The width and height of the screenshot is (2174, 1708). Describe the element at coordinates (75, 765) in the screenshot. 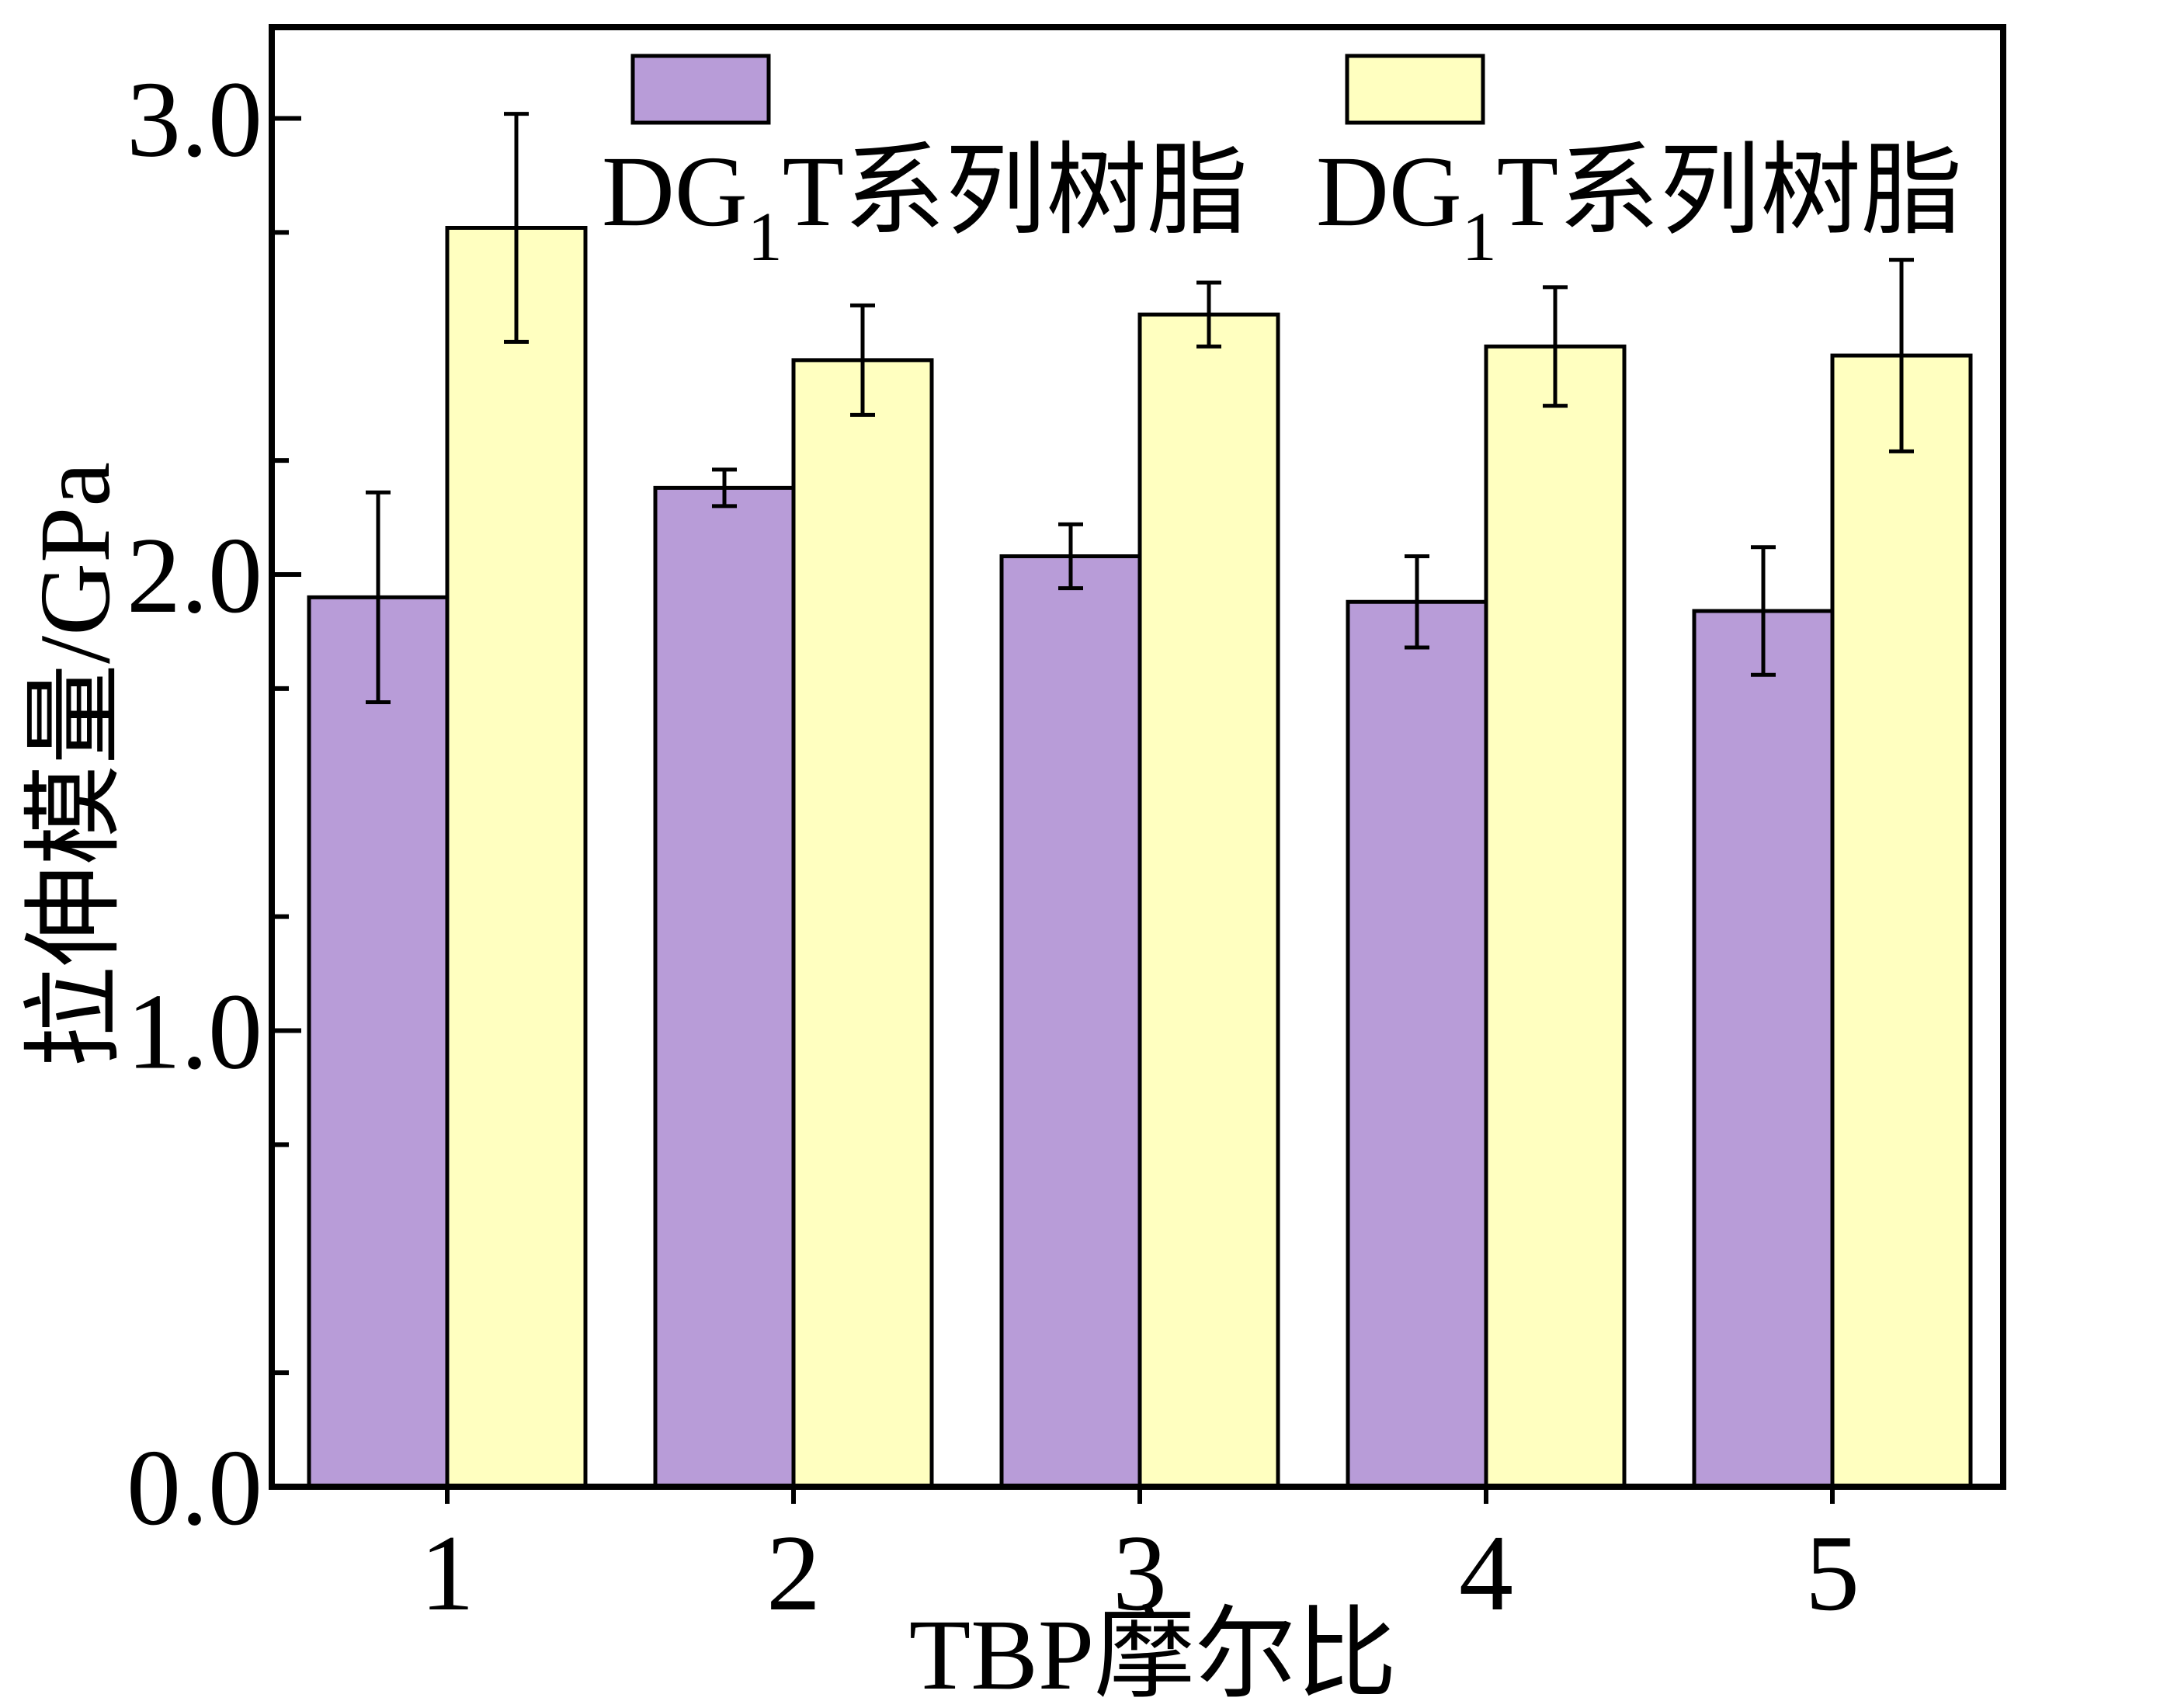

I see `y-axis-title: 拉伸模量/GPa` at that location.